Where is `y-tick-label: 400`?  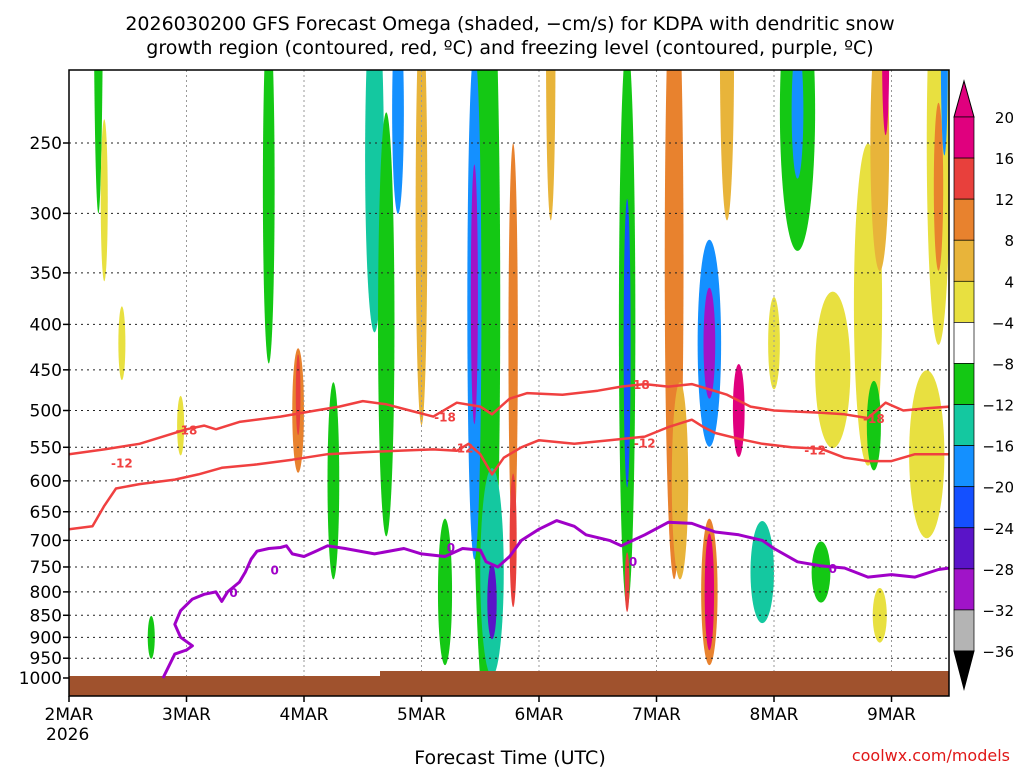 y-tick-label: 400 is located at coordinates (46, 325).